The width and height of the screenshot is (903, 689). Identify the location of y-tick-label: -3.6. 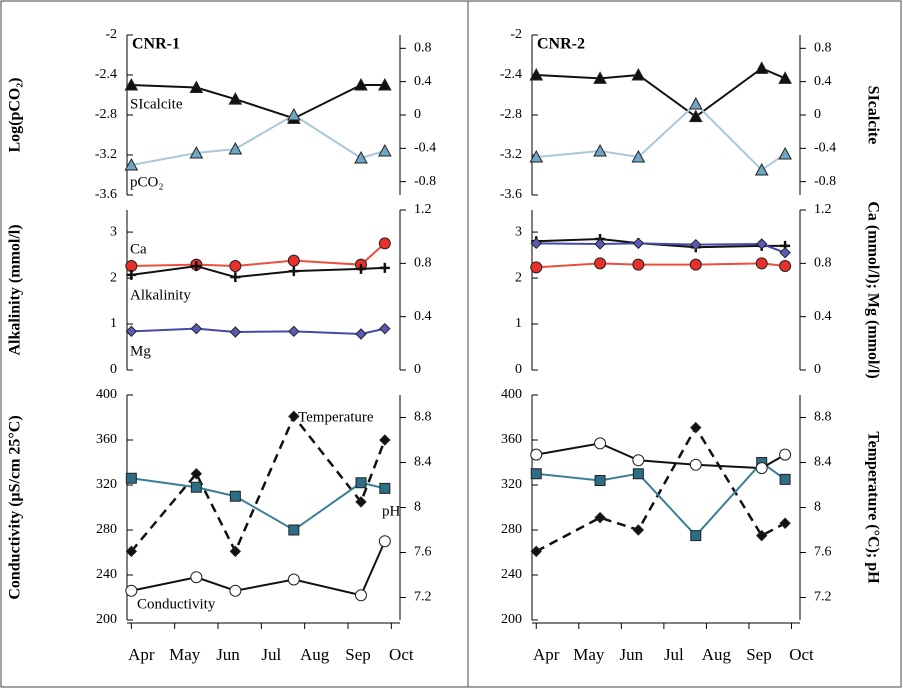
(511, 194).